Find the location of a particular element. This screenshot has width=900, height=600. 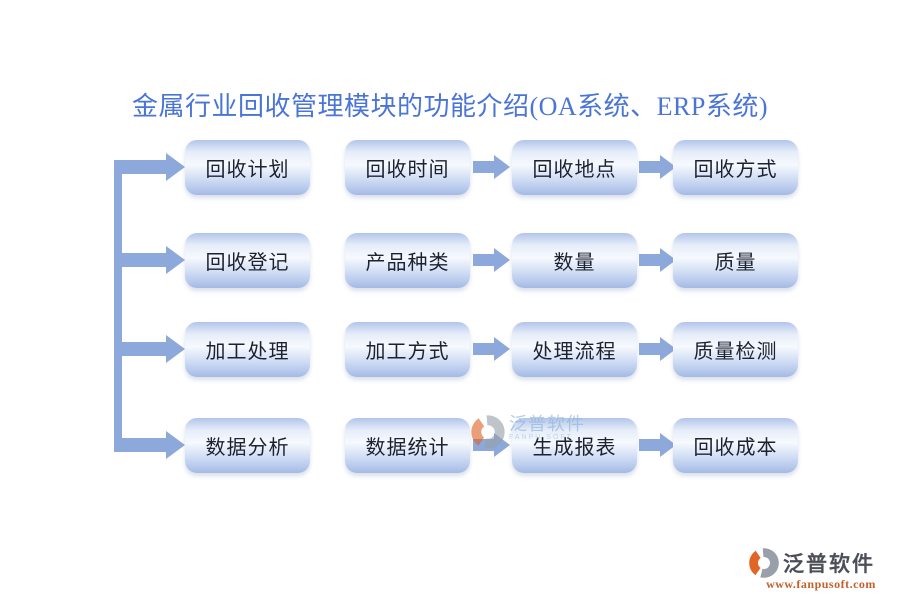

box-row2-step3: 质量 is located at coordinates (735, 260).